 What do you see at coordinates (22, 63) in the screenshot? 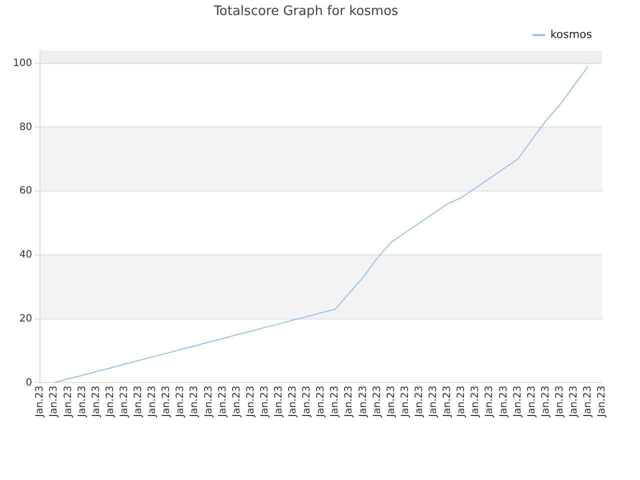
I see `y-tick-label: 100` at bounding box center [22, 63].